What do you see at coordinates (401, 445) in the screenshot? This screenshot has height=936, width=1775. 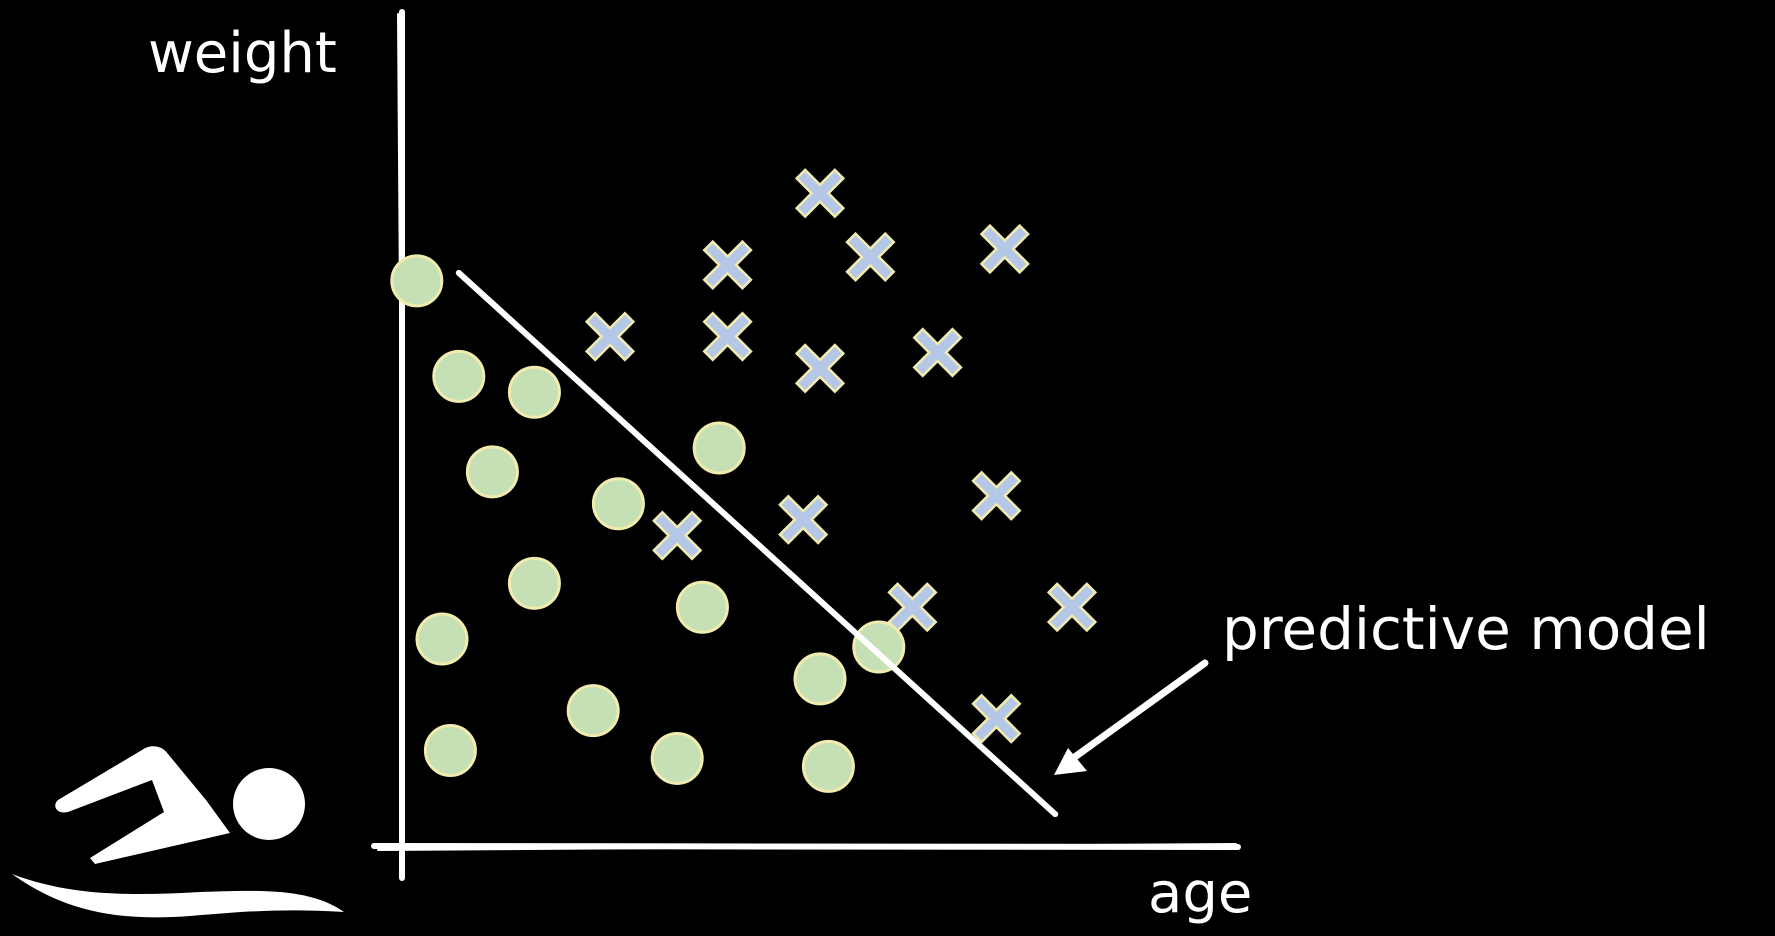 I see `y-axis-sketch-line` at bounding box center [401, 445].